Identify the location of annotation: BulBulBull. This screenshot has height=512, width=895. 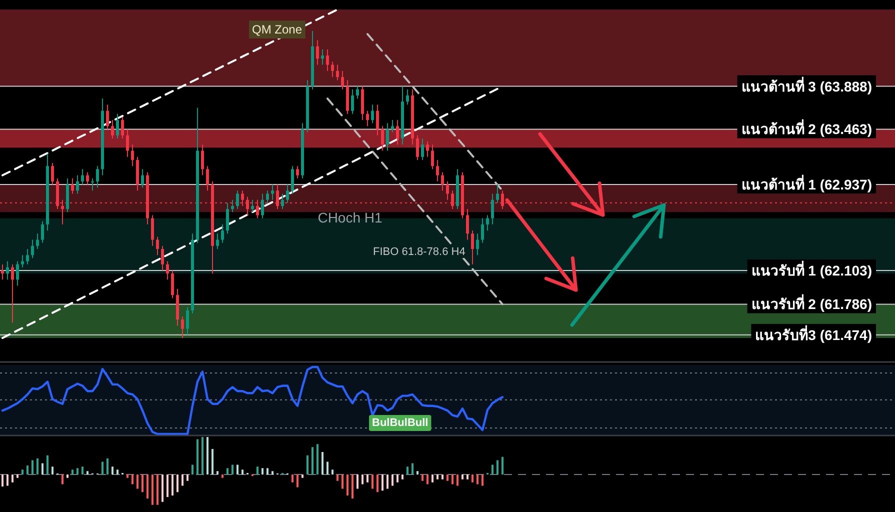
(400, 423).